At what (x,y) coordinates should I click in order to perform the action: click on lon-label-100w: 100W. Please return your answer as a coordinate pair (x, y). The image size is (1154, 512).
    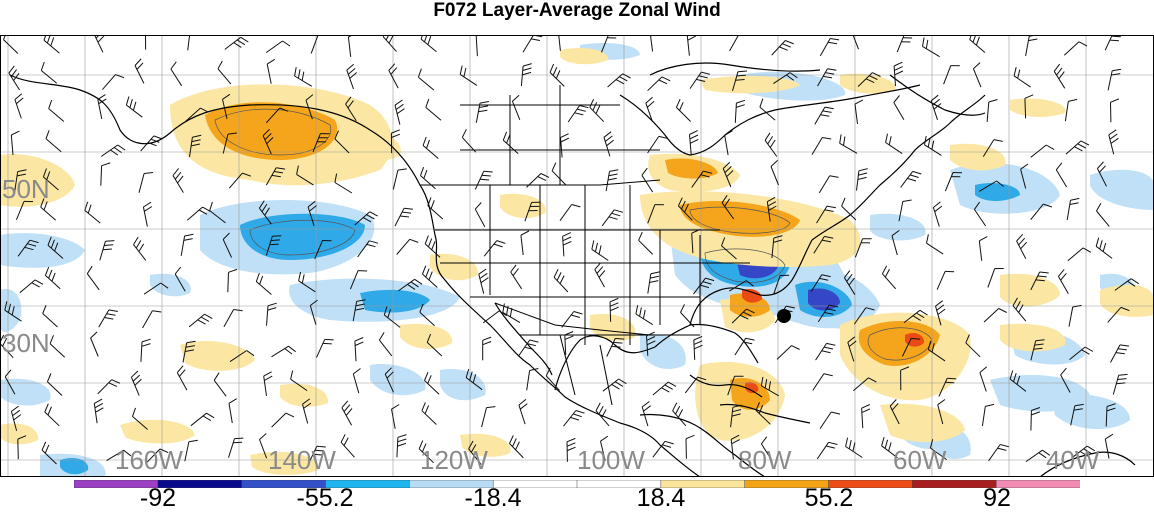
    Looking at the image, I should click on (611, 460).